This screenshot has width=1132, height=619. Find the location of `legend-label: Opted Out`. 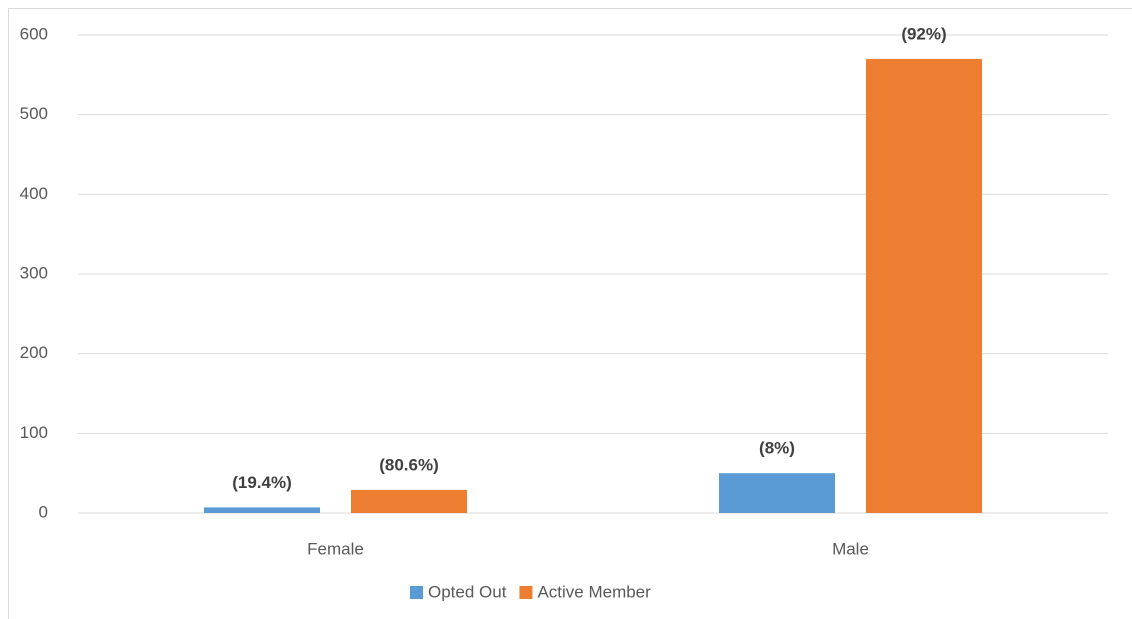

legend-label: Opted Out is located at coordinates (467, 591).